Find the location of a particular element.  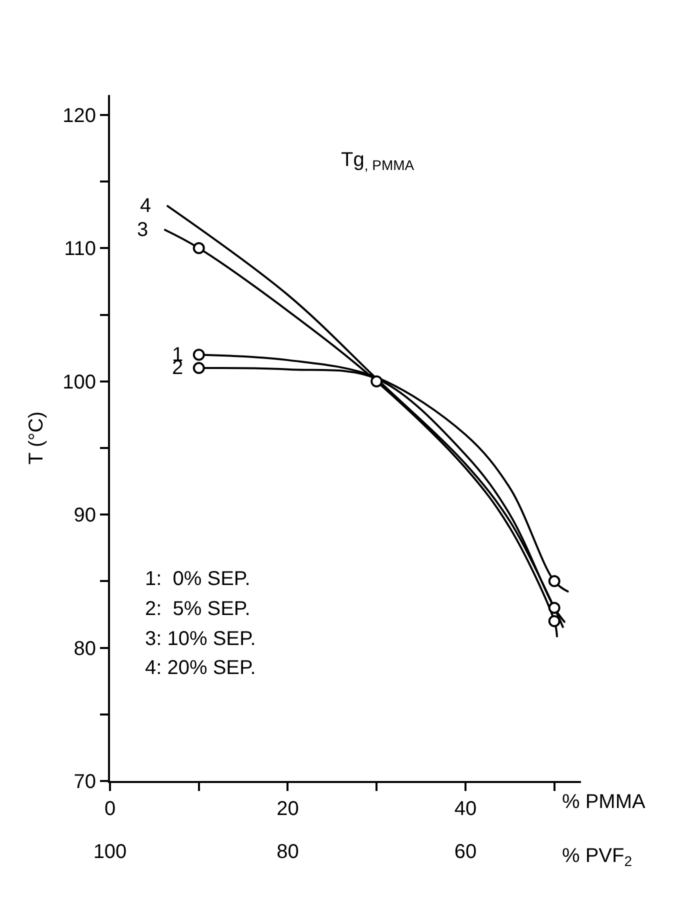

series-label: 3 is located at coordinates (142, 230).